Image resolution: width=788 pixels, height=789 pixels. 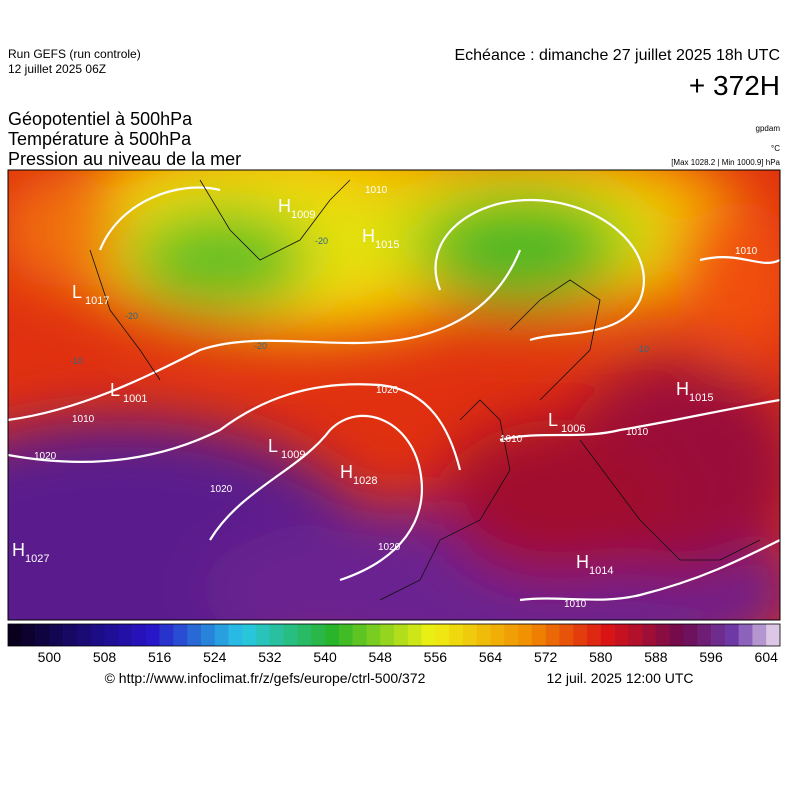 What do you see at coordinates (767, 657) in the screenshot?
I see `colorbar-tick-label: 604` at bounding box center [767, 657].